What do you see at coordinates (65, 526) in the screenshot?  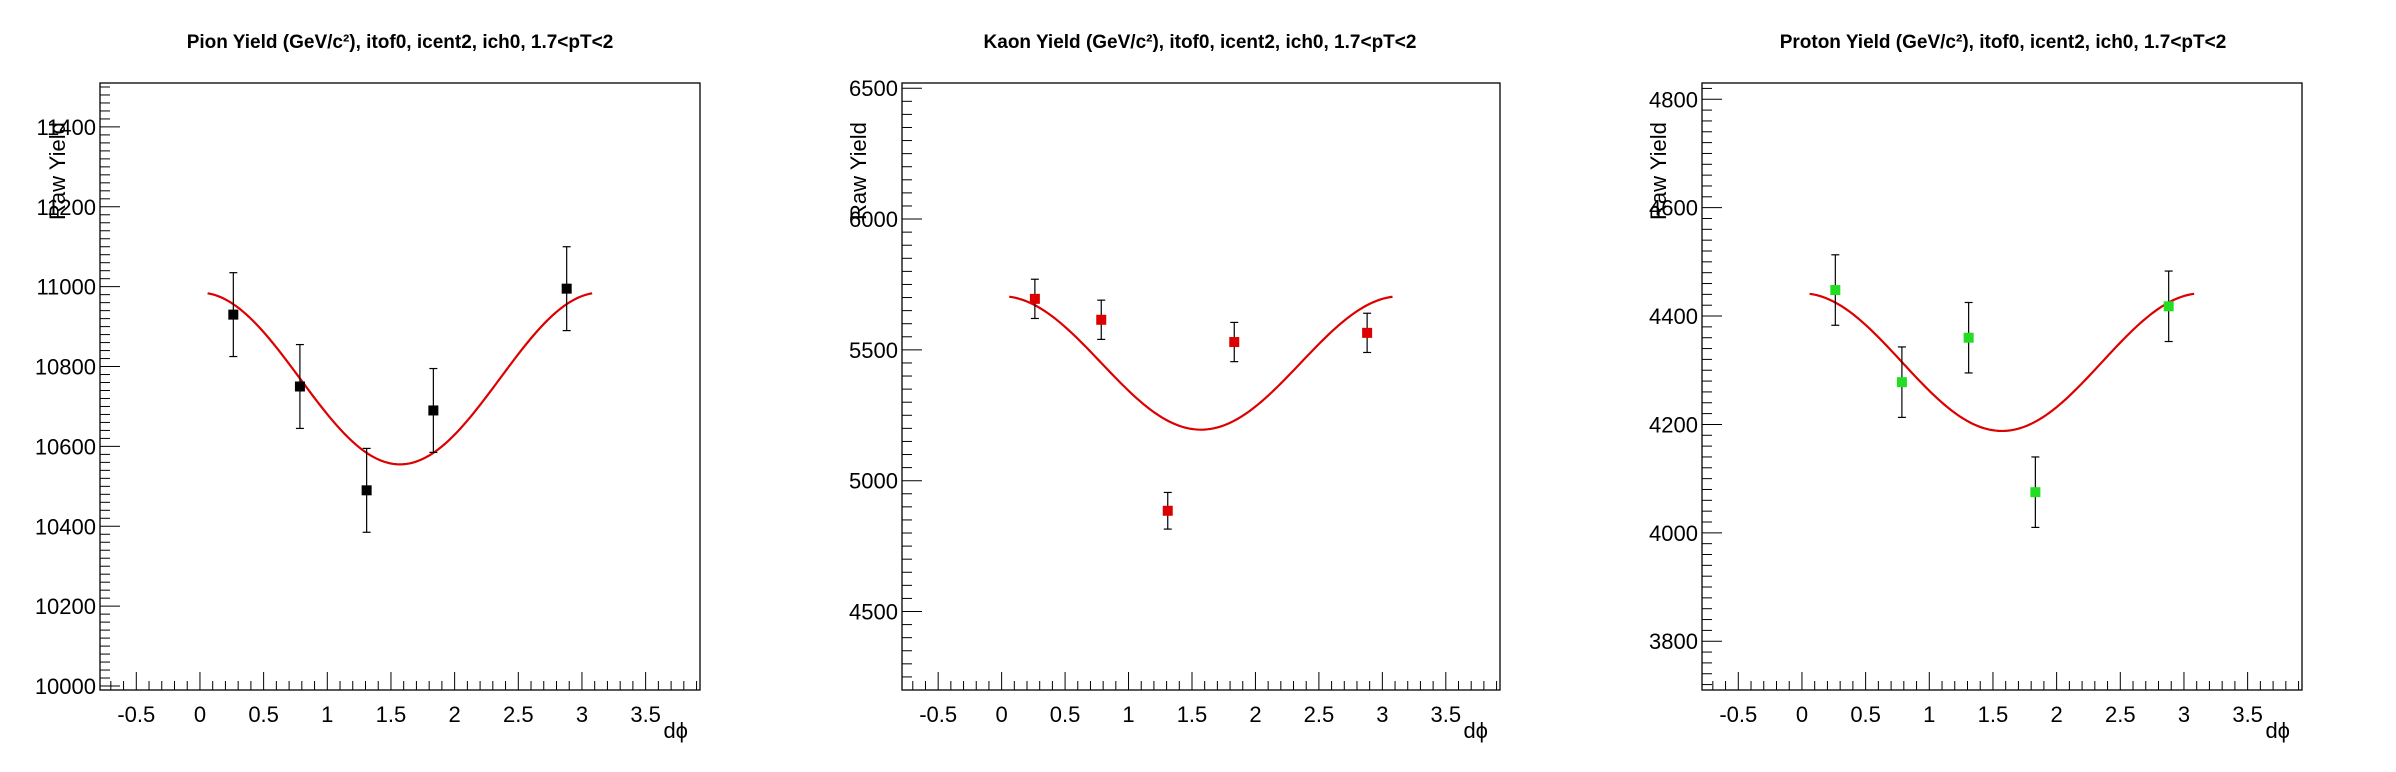 I see `y-tick-label-0: 10400` at bounding box center [65, 526].